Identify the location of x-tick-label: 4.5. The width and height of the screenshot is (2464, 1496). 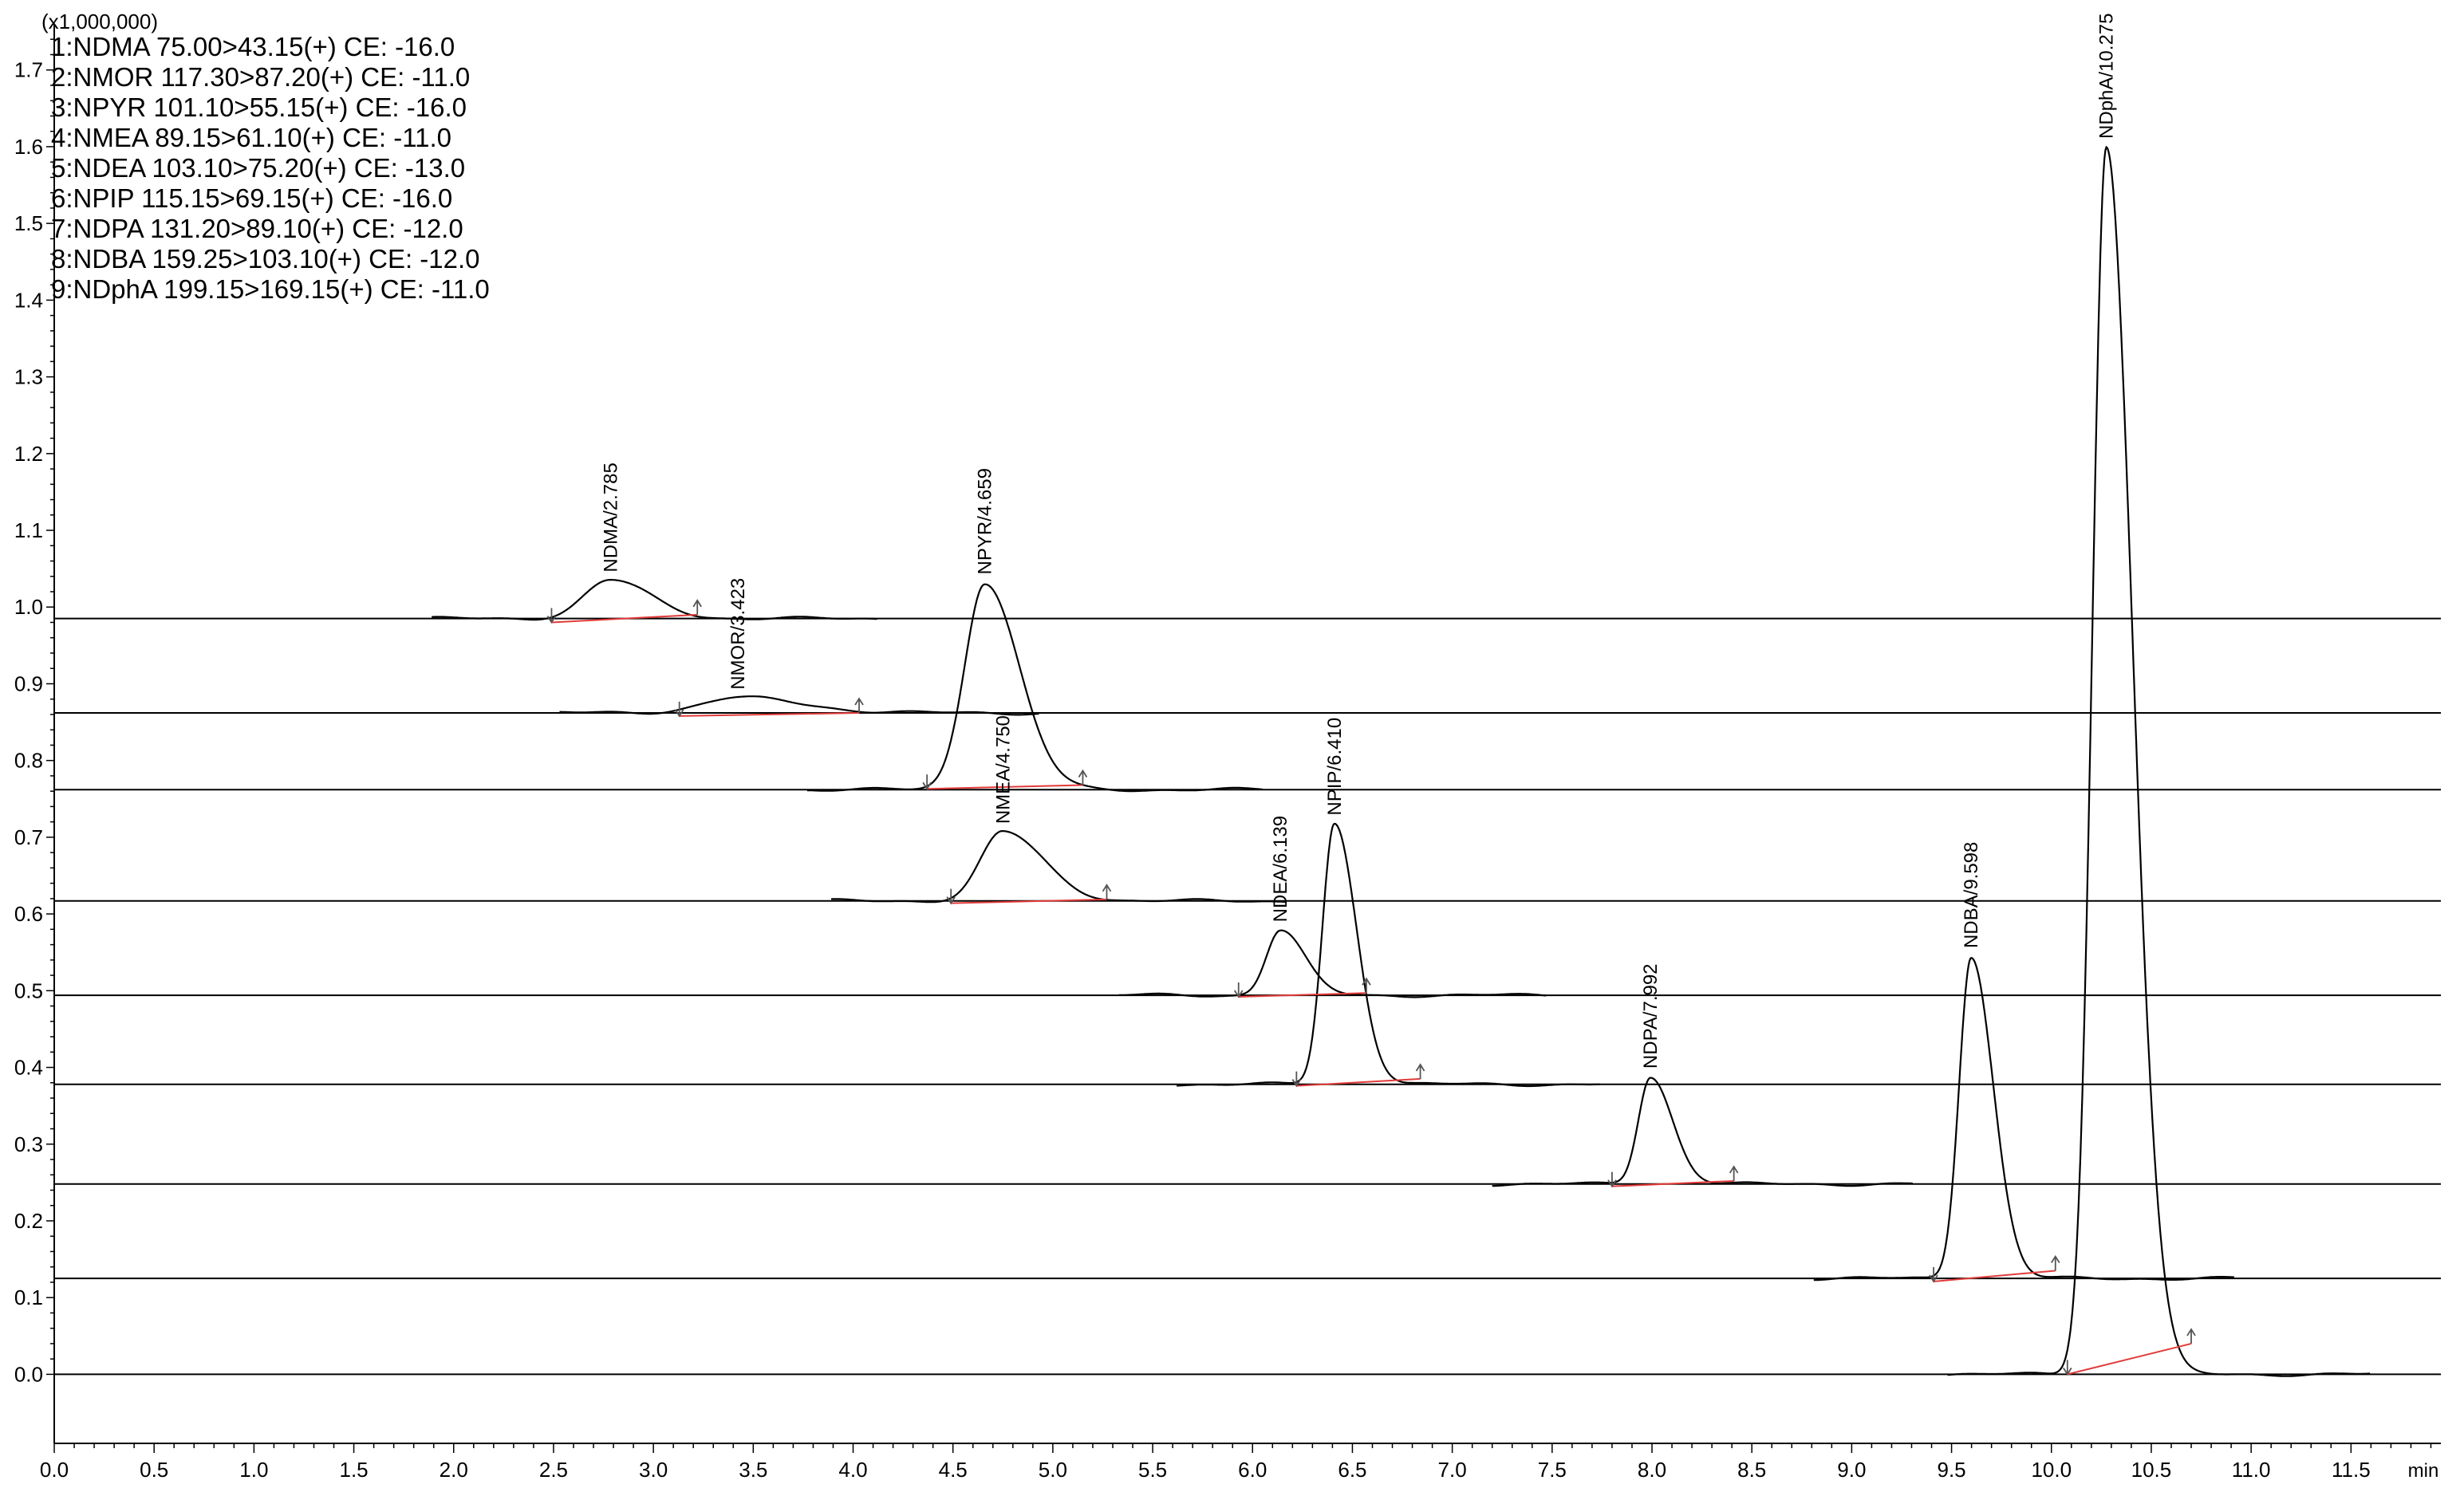
(953, 1470).